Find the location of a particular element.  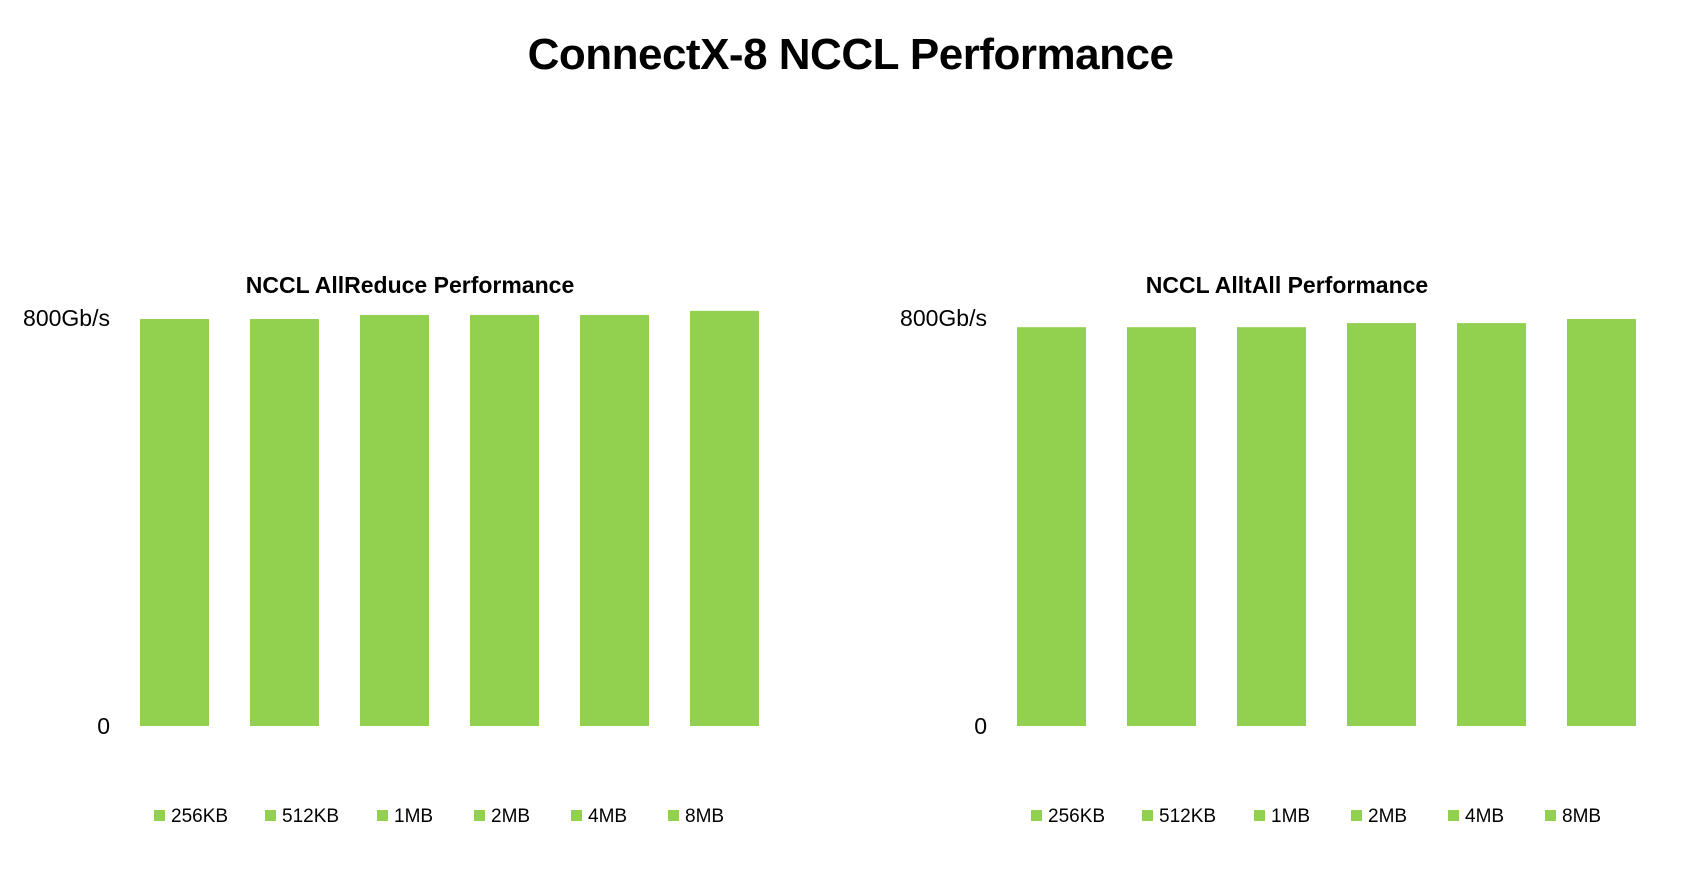

page-title: ConnectX-8 NCCL Performance is located at coordinates (850, 54).